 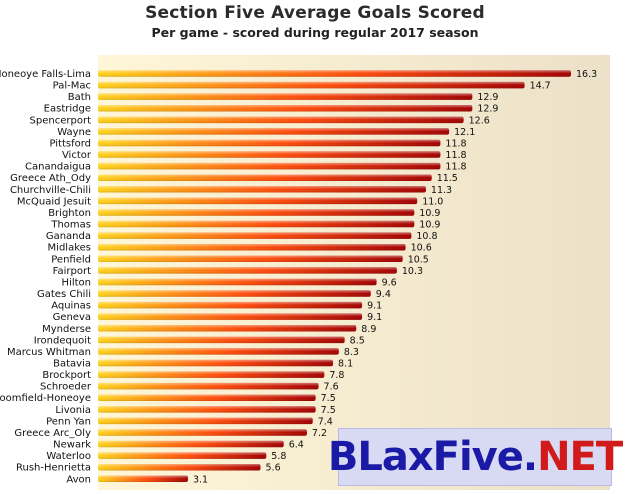 I want to click on value-label: 11.3, so click(x=441, y=190).